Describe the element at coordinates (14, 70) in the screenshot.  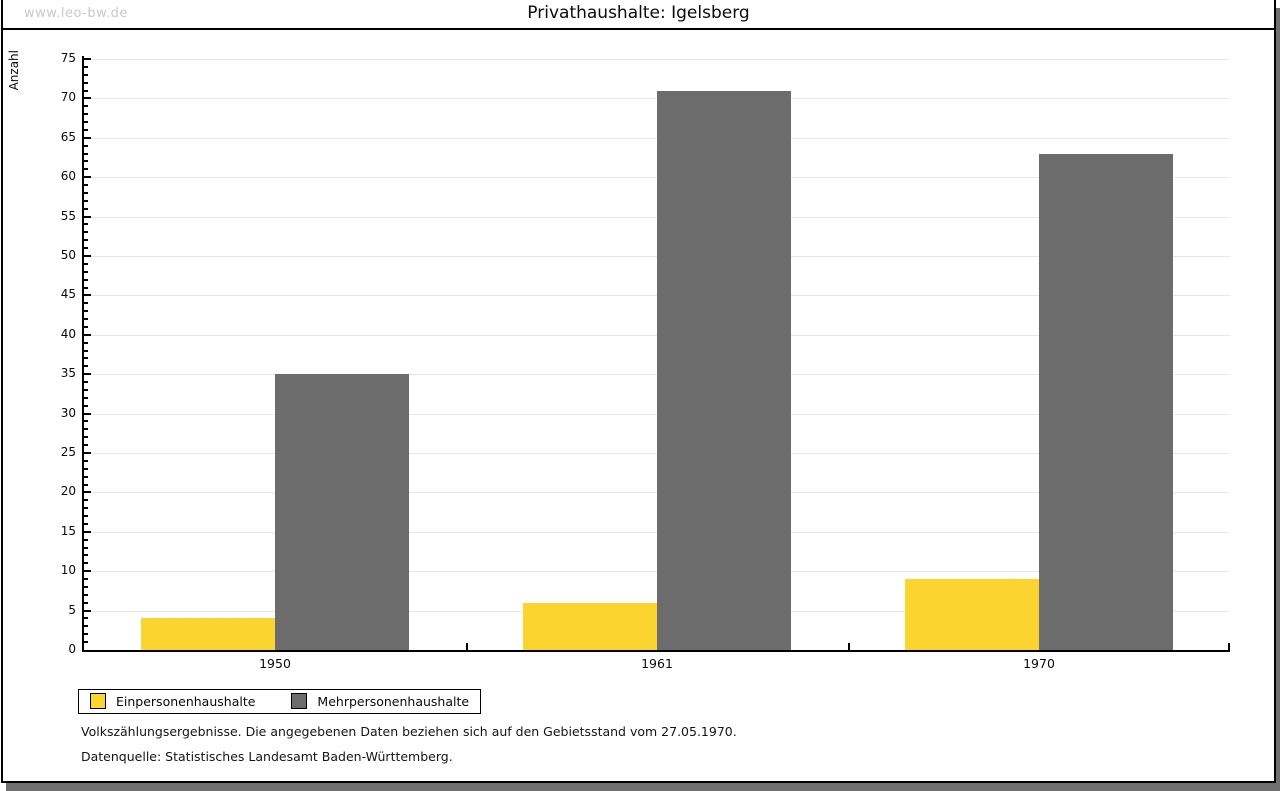
I see `y-axis-title: Anzahl` at that location.